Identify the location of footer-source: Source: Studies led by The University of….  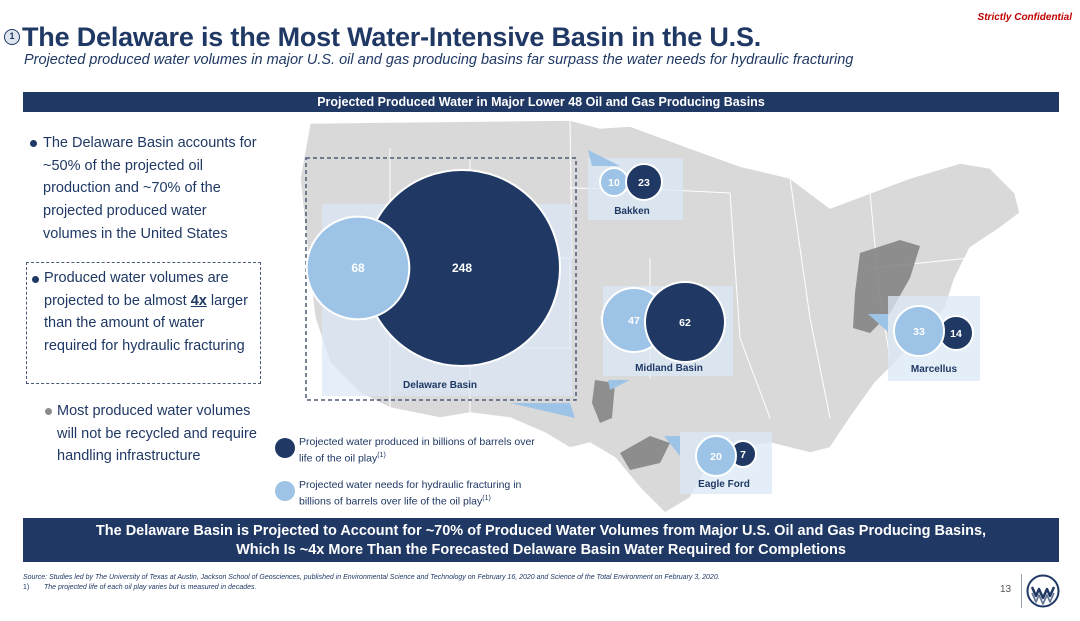
(371, 577).